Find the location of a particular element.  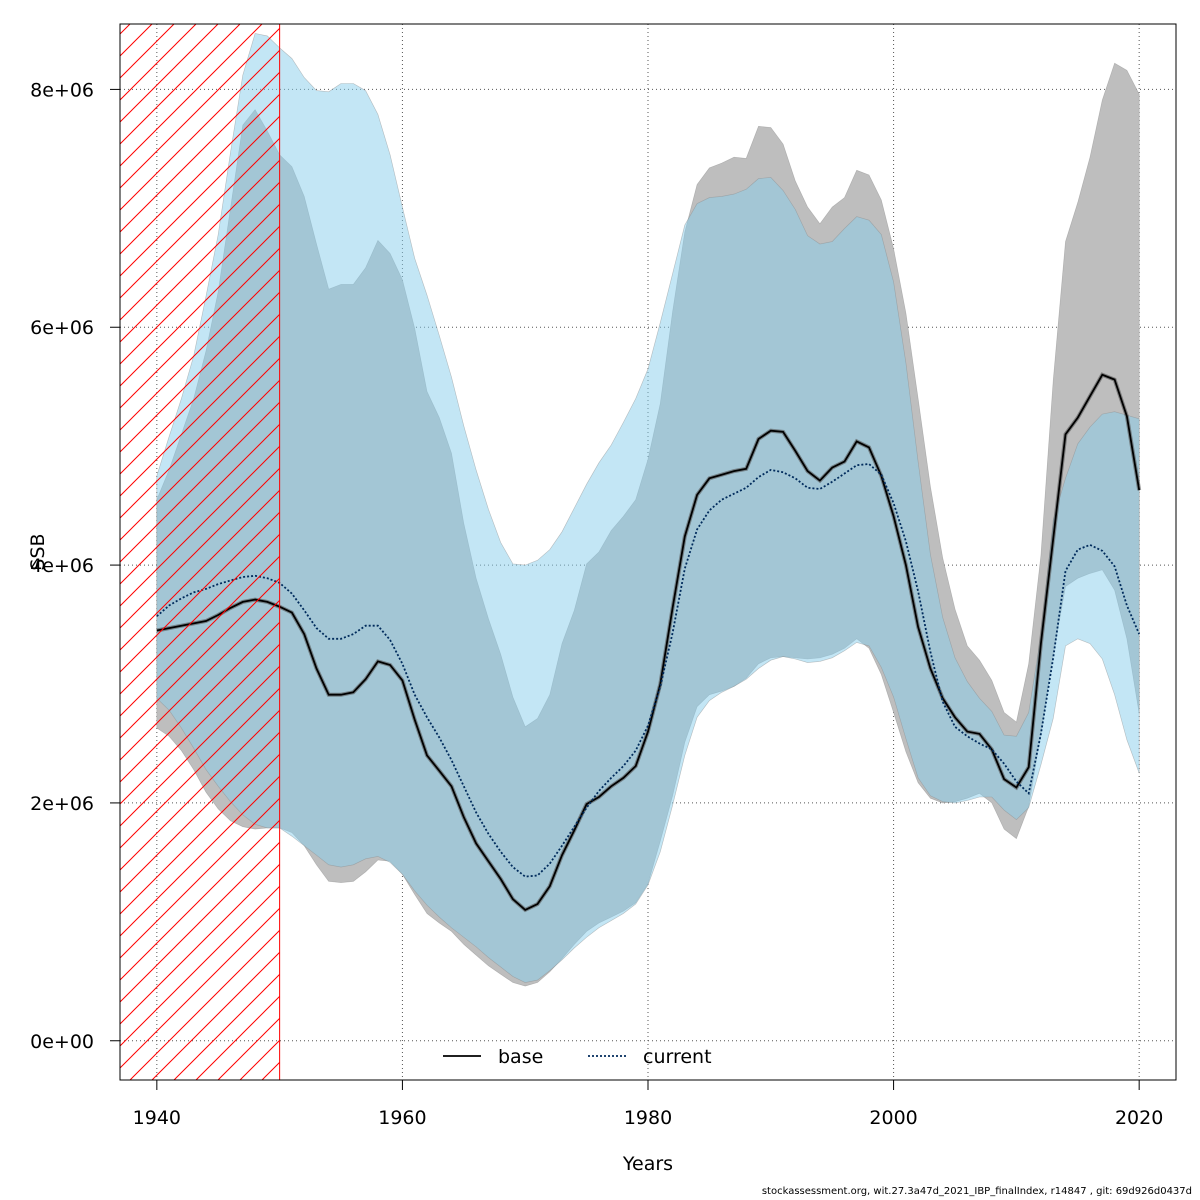

x-axis: 1940 1960 1980 2000 2020 is located at coordinates (648, 1104).